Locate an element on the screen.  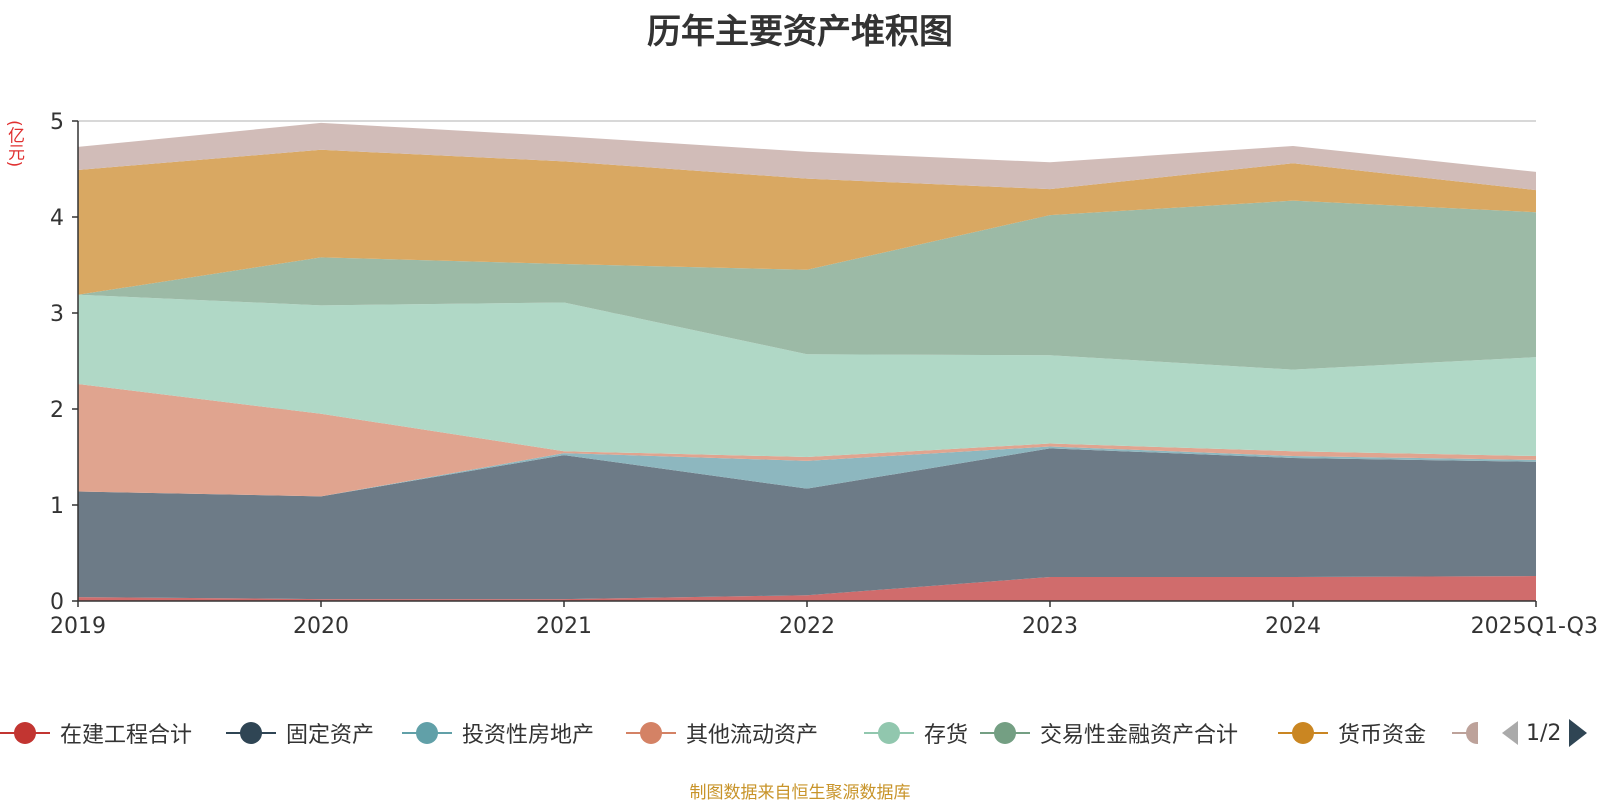
y-tick-label: 3 is located at coordinates (57, 314).